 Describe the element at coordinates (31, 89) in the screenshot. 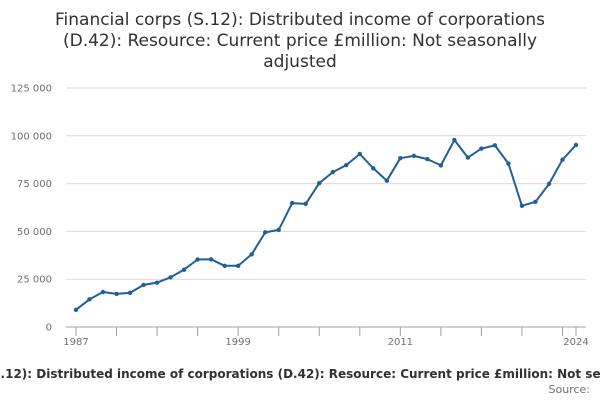

I see `y-tick-label: 125 000` at that location.